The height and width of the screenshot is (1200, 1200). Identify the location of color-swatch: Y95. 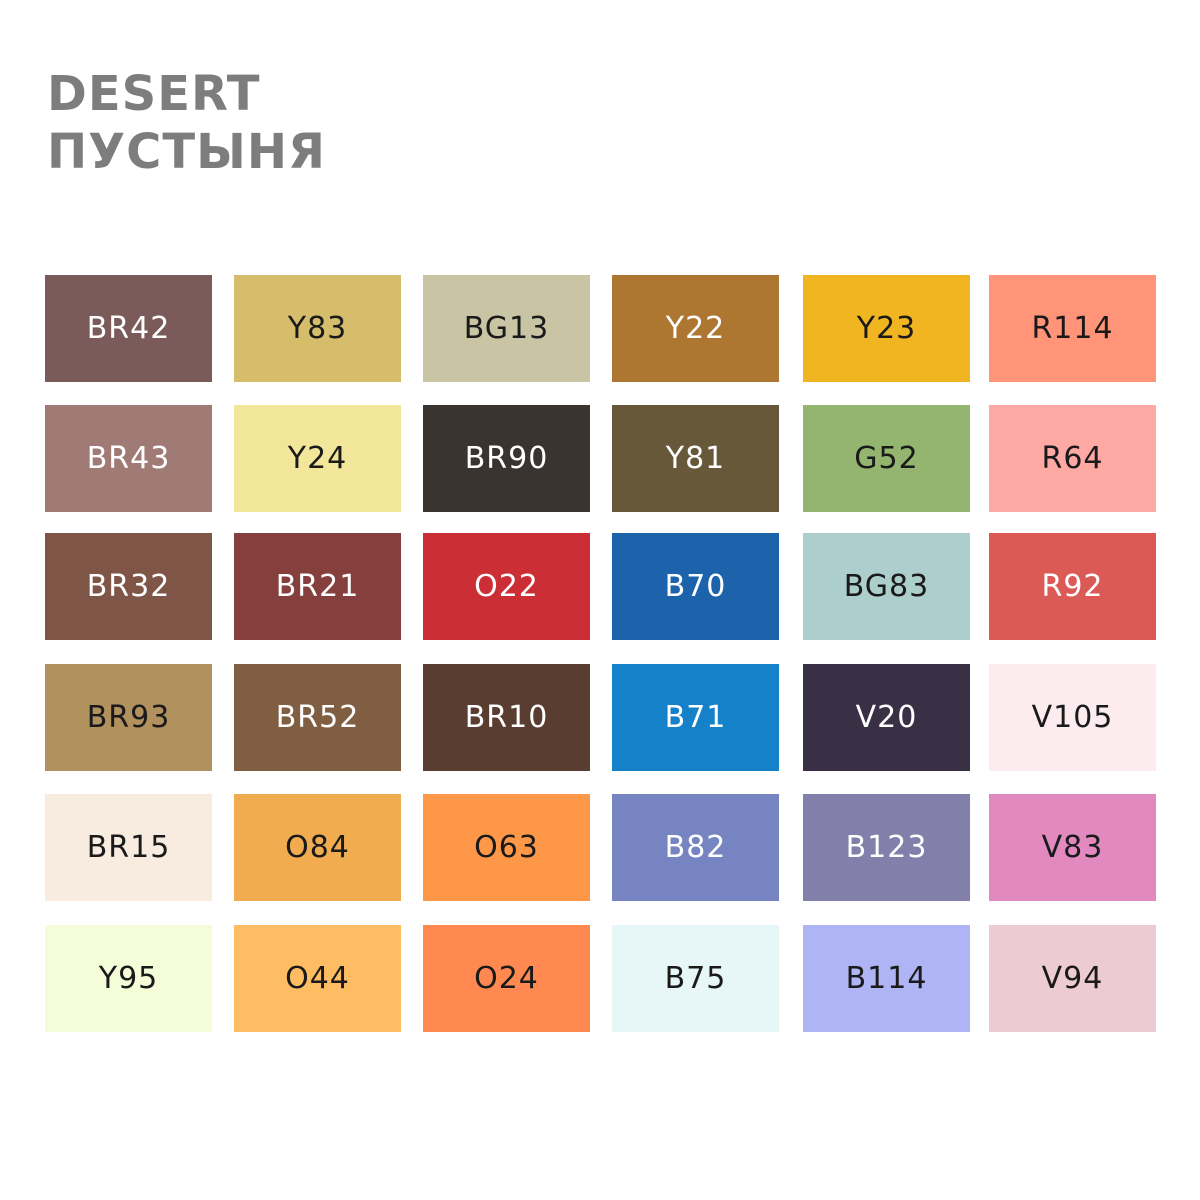
(128, 978).